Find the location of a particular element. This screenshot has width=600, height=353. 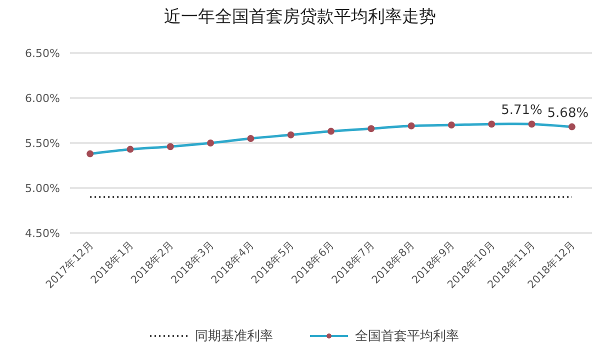

y-tick-label: 5.00% is located at coordinates (42, 188).